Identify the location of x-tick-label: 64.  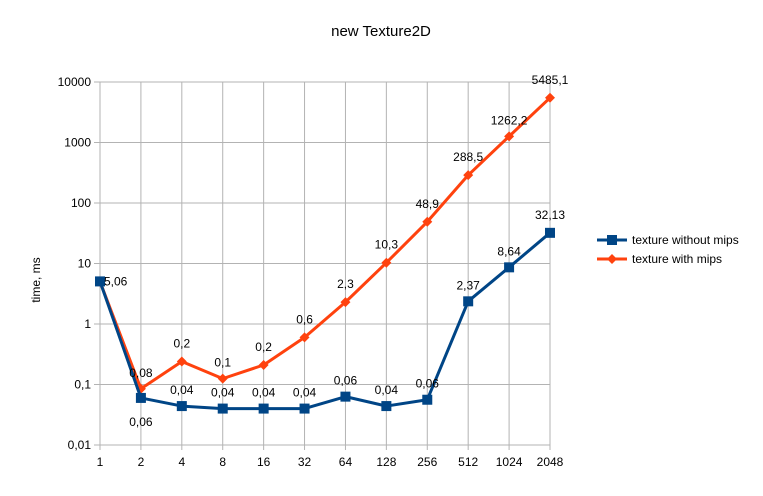
(346, 462).